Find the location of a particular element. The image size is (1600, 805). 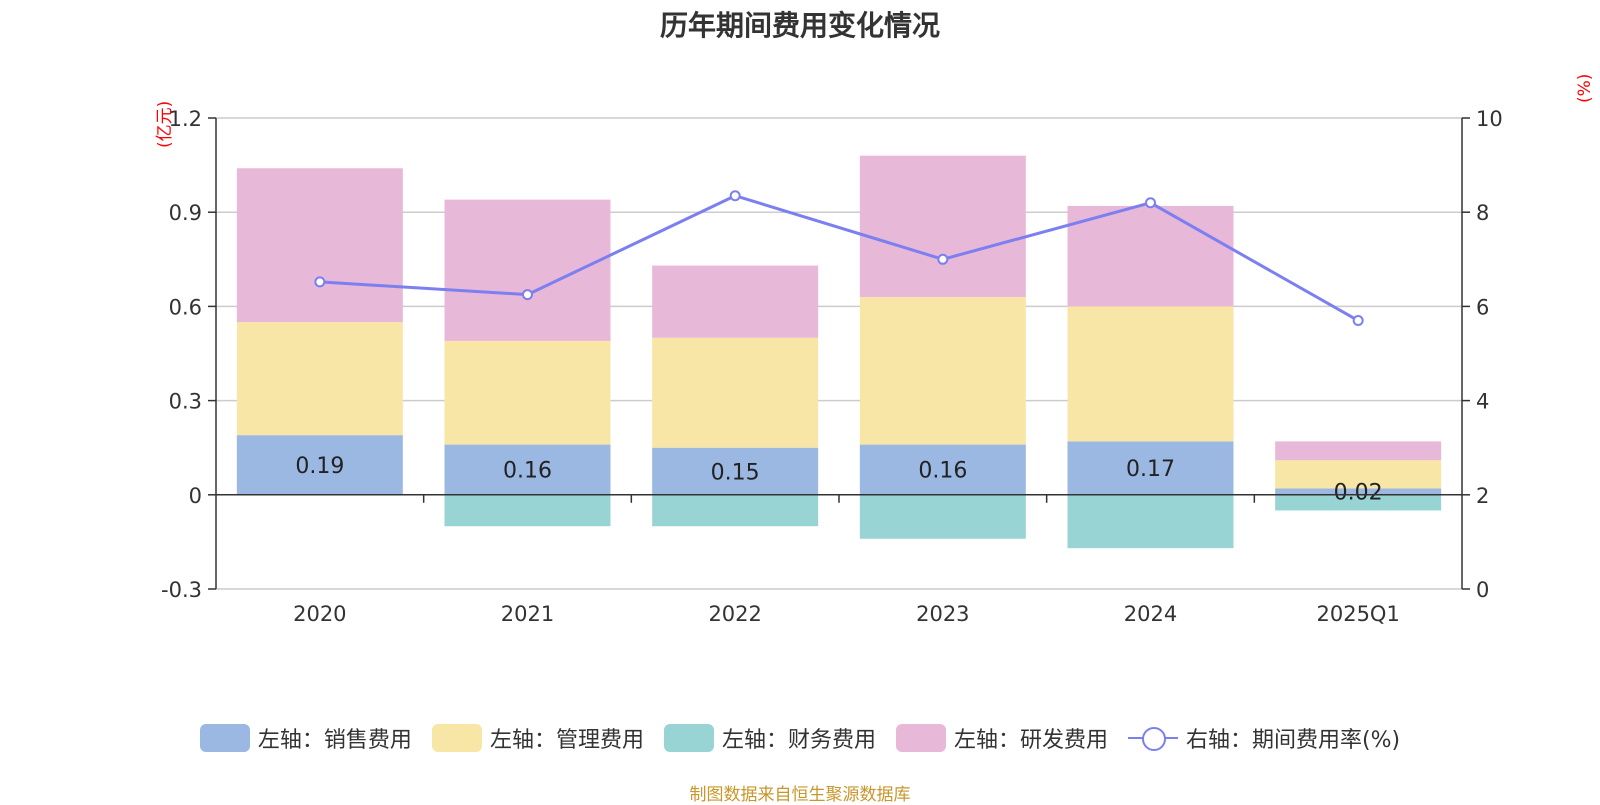

data-label: 0.19 is located at coordinates (319, 466).